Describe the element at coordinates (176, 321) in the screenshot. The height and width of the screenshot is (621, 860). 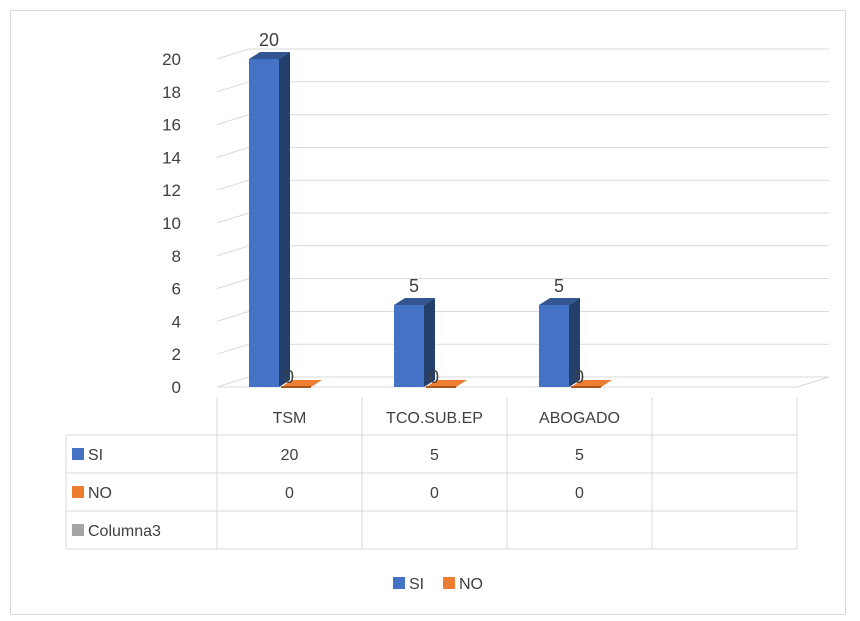
I see `y-tick-label: 4` at that location.